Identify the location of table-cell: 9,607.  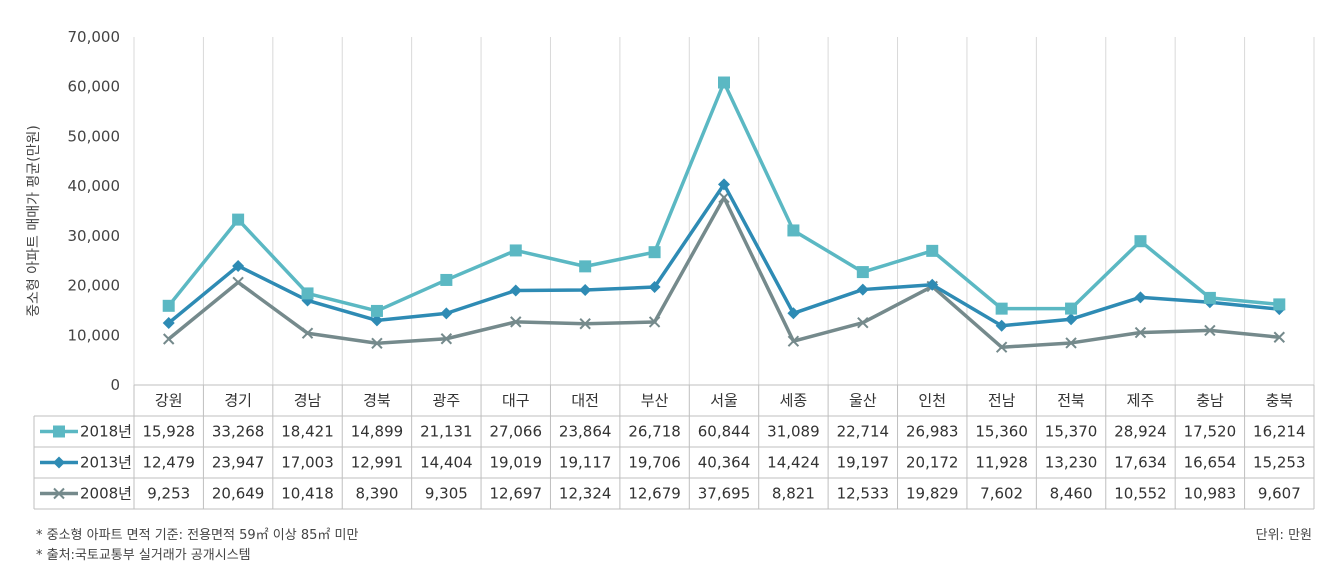
(1279, 494).